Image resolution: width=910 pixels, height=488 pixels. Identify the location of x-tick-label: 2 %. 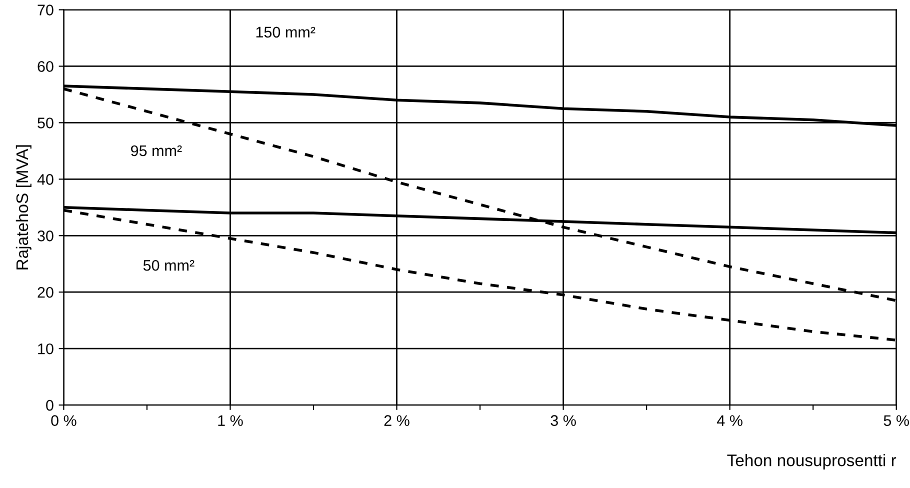
(397, 420).